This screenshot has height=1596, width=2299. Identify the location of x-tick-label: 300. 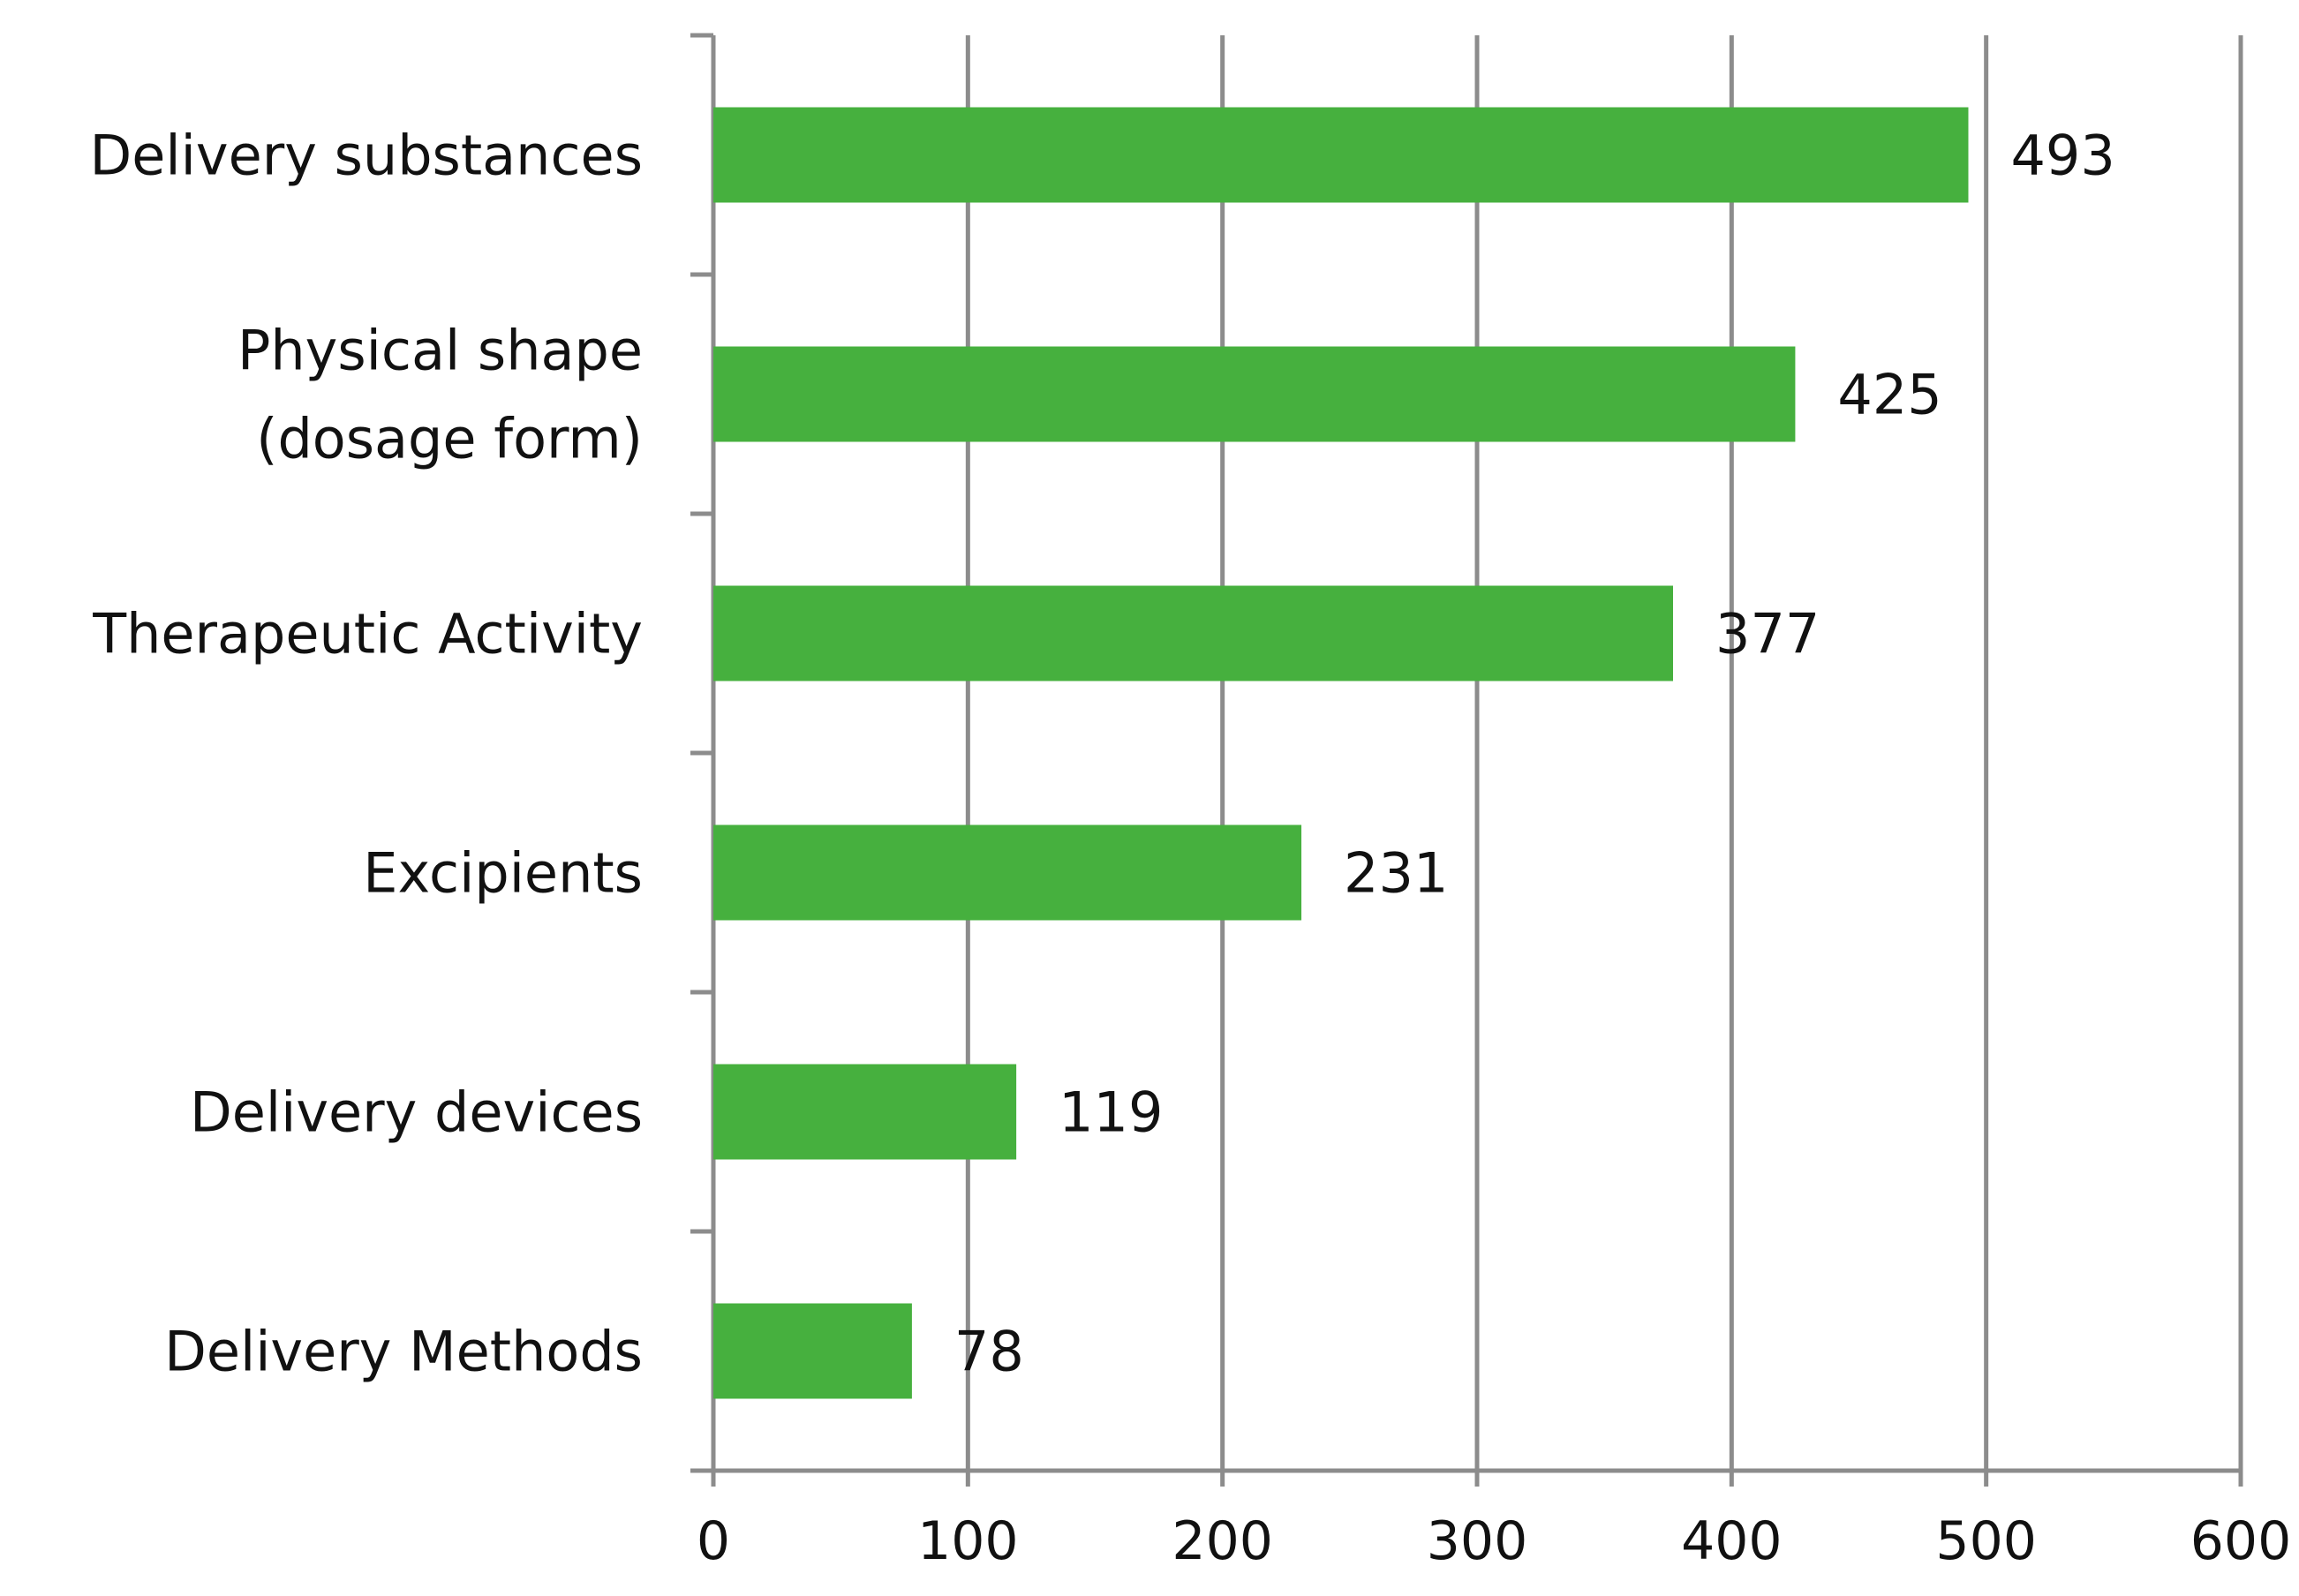
(1477, 1541).